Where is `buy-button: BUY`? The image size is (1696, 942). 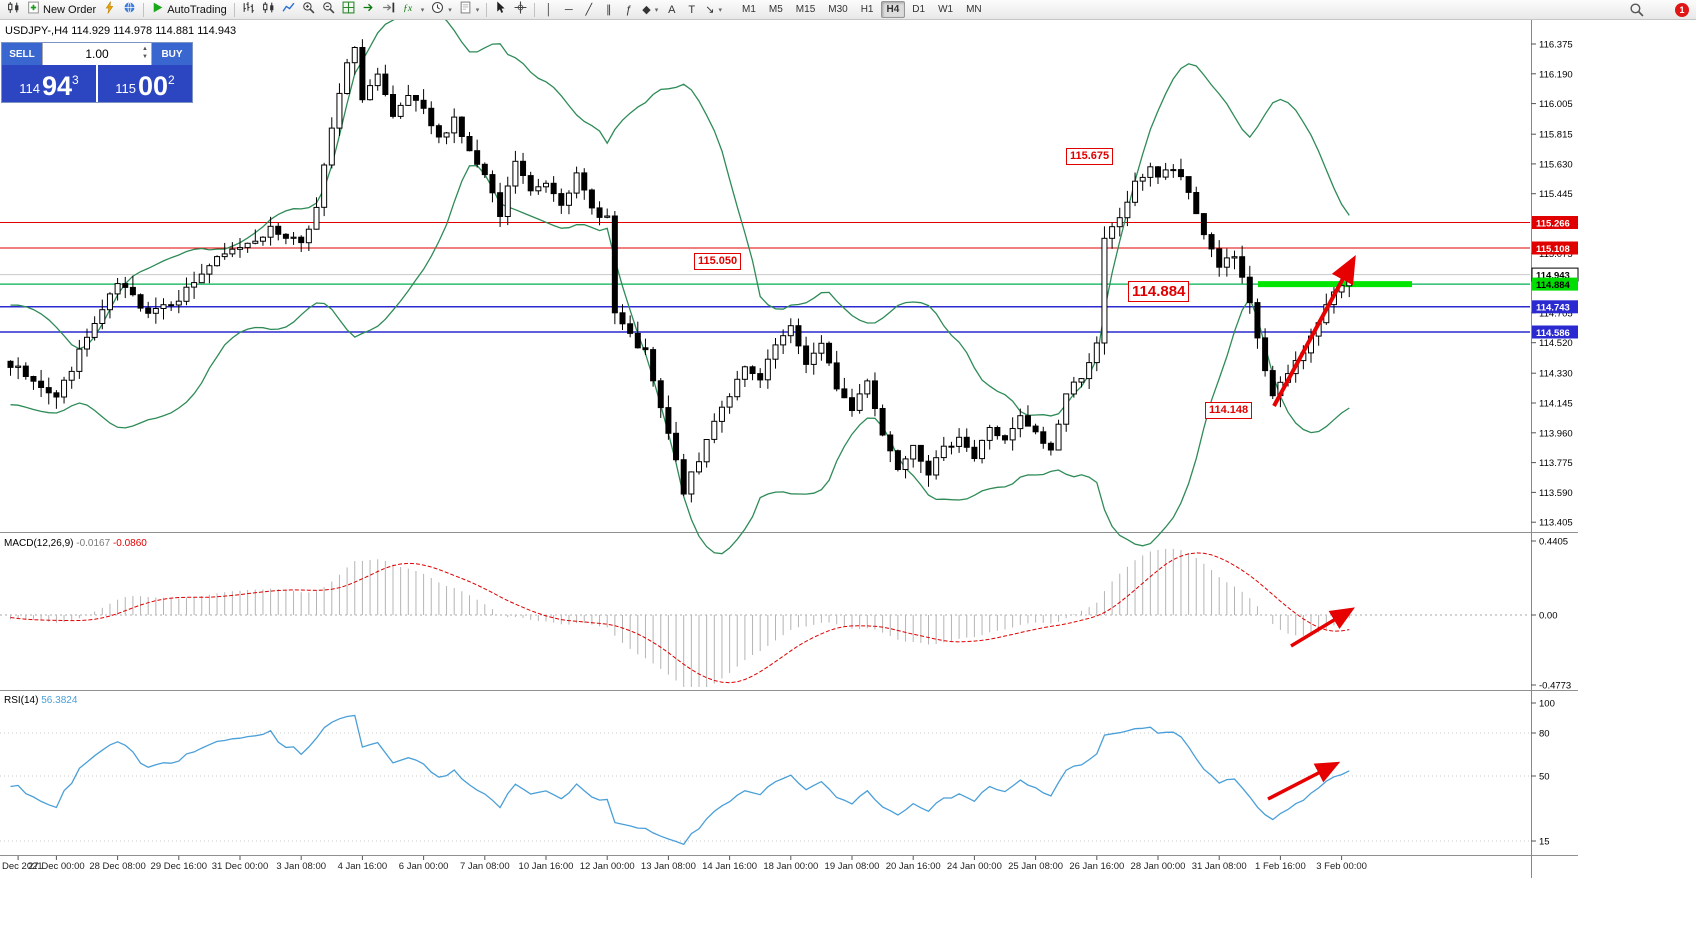
buy-button: BUY is located at coordinates (172, 54).